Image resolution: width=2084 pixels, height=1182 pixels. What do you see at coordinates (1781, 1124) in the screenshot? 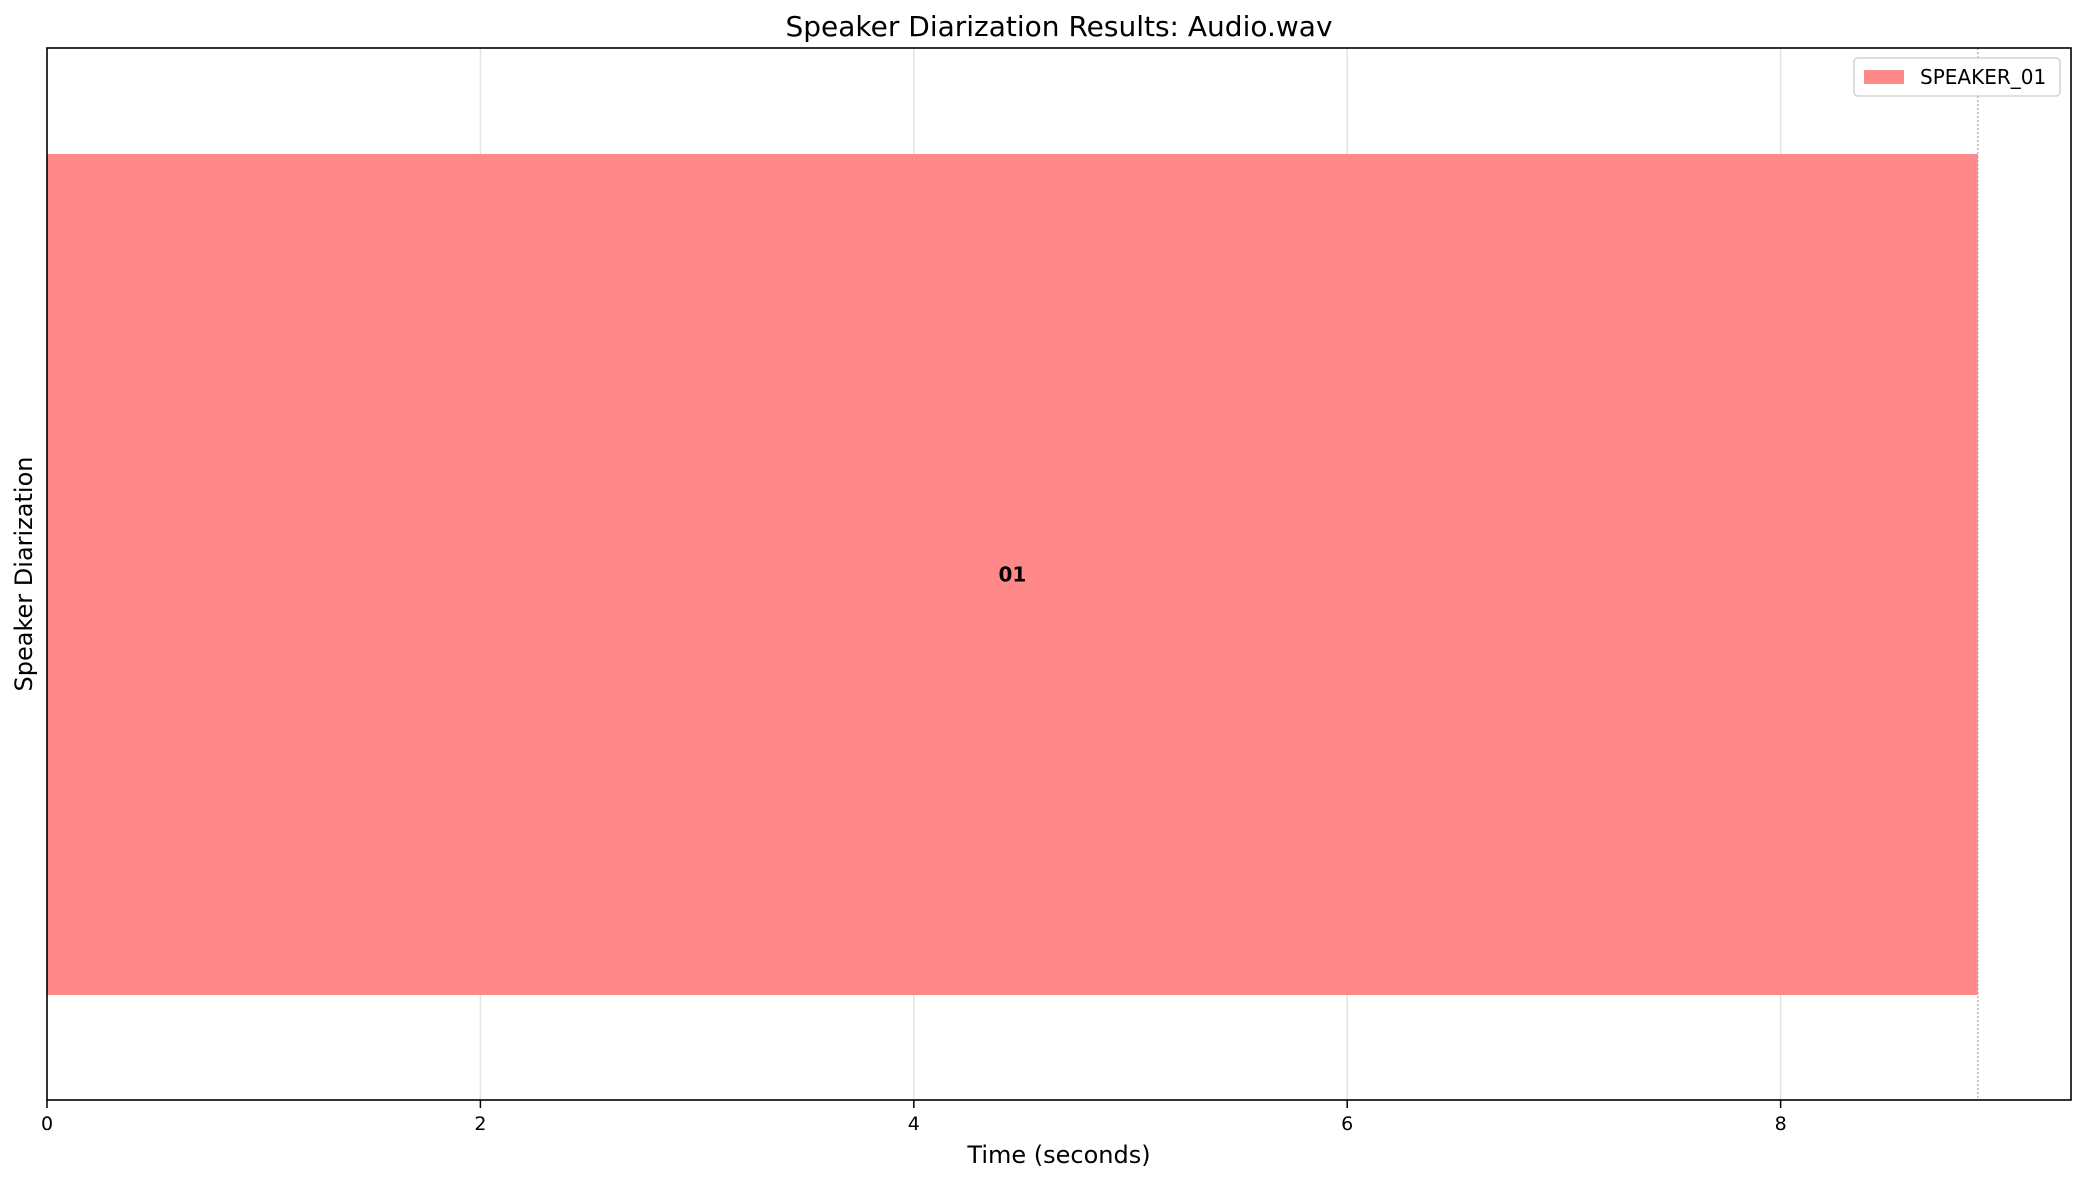
I see `x-tick-label: 8` at bounding box center [1781, 1124].